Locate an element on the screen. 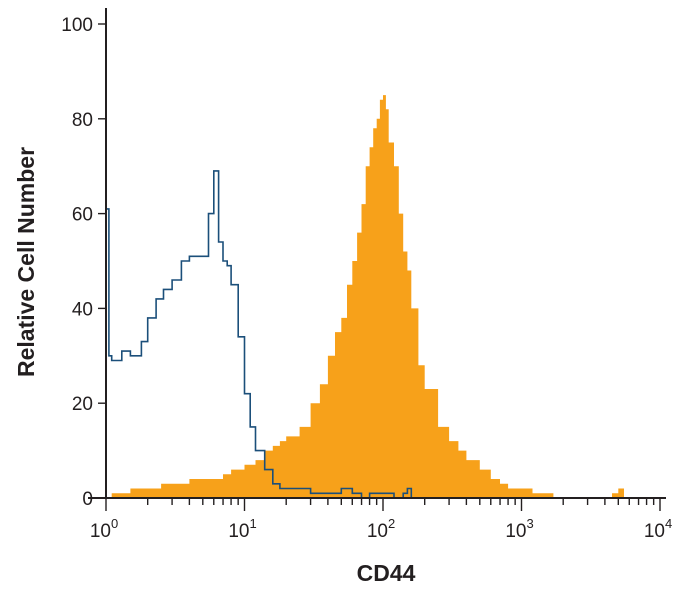 The image size is (691, 595). y-tick-label: 0 is located at coordinates (87, 499).